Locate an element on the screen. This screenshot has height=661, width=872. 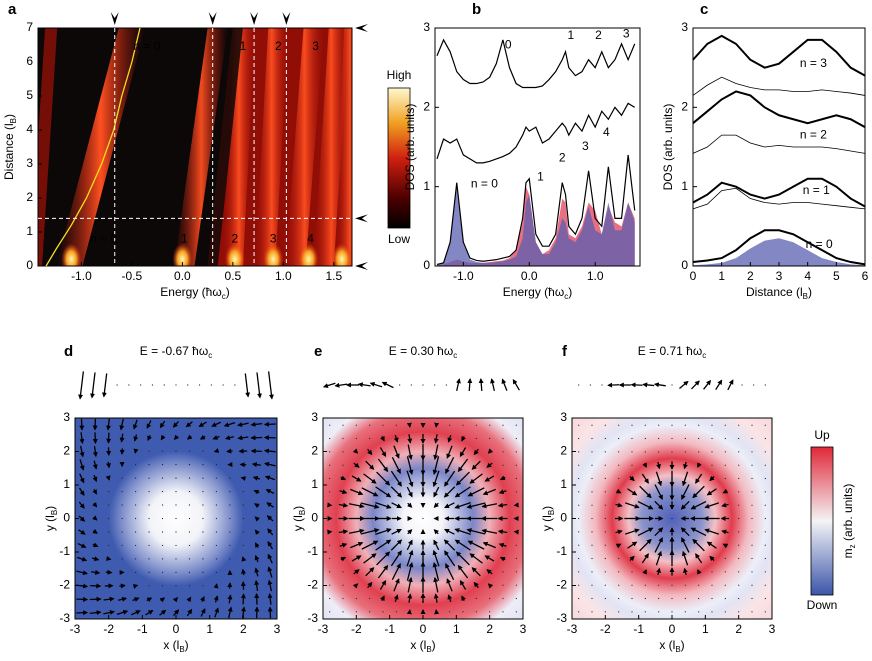
x-axis-label-part: Distance (l is located at coordinates (774, 292).